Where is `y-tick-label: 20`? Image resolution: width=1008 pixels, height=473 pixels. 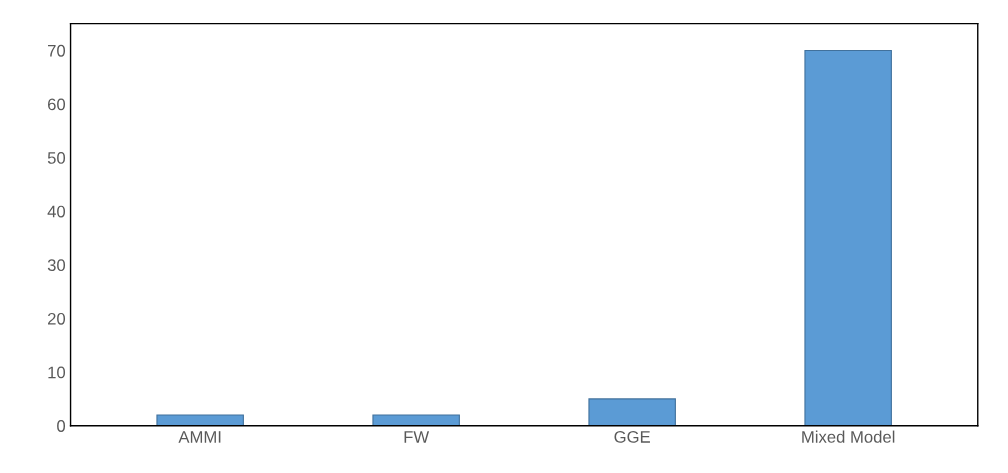 y-tick-label: 20 is located at coordinates (57, 318).